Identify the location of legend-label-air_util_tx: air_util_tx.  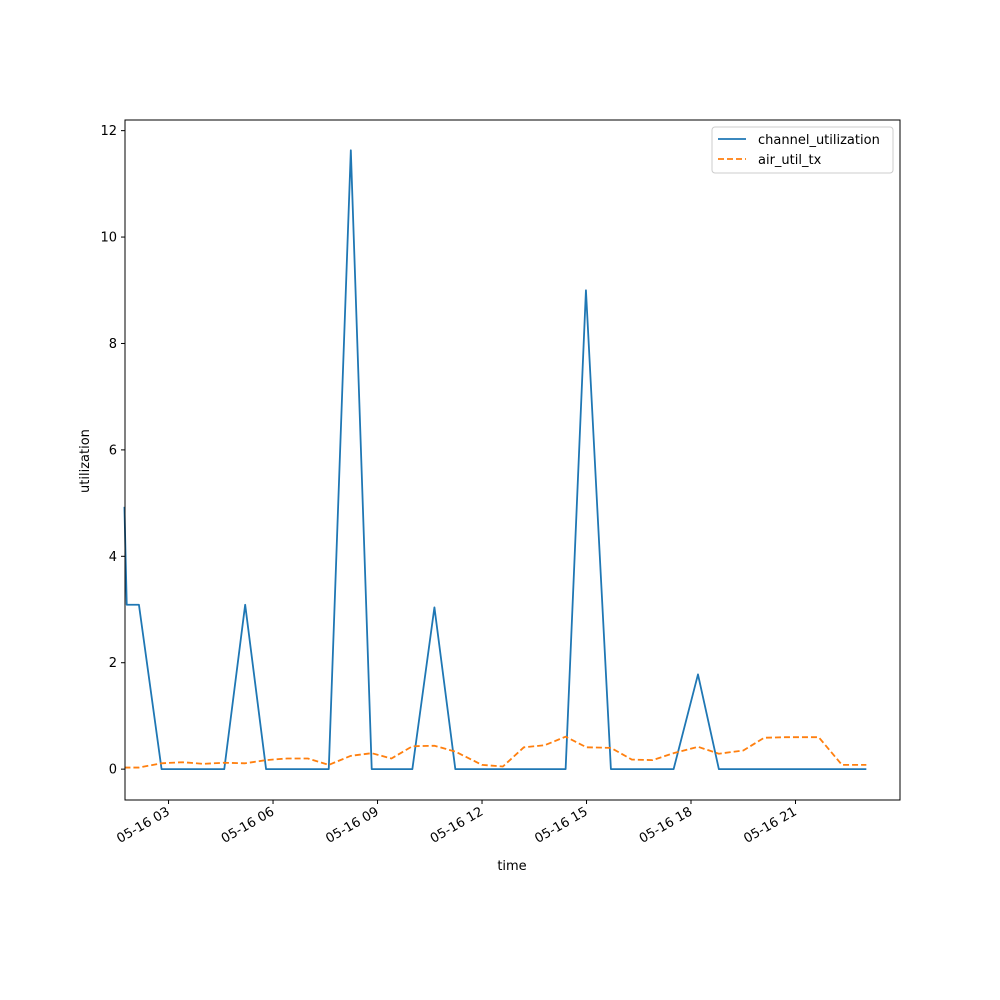
(790, 160).